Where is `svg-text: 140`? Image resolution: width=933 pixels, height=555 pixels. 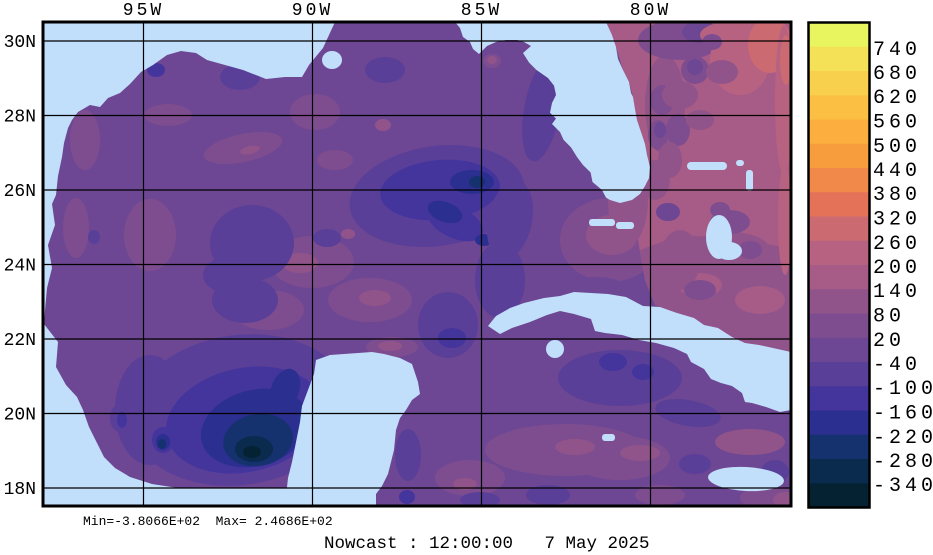
svg-text: 140 is located at coordinates (897, 292).